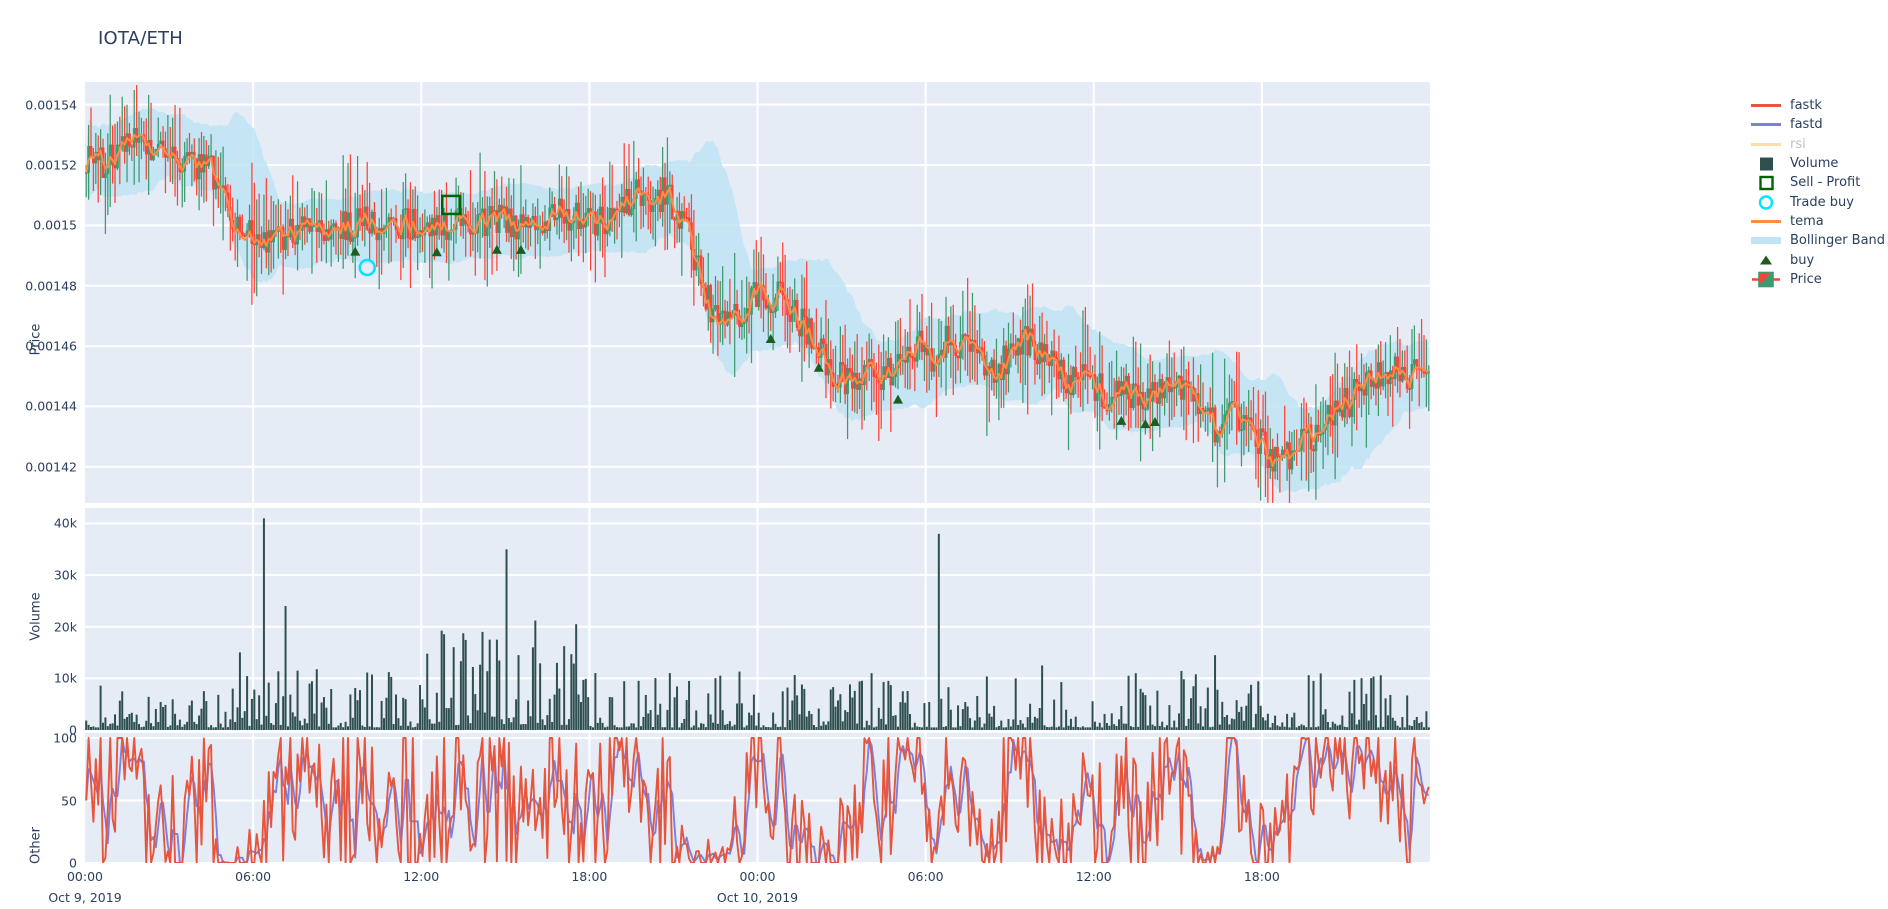 Image resolution: width=1888 pixels, height=909 pixels. Describe the element at coordinates (51, 105) in the screenshot. I see `price-yticks-label: 0.00154` at that location.